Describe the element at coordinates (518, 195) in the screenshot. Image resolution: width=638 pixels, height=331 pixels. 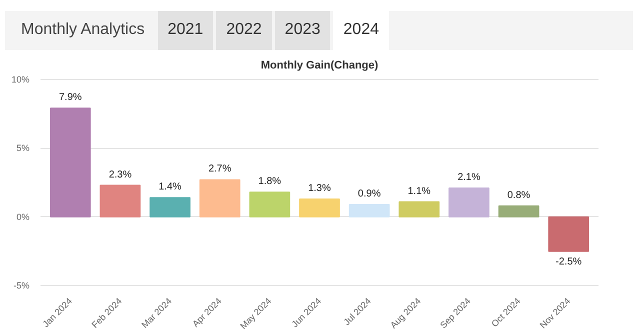
I see `data-label: 0.8%` at that location.